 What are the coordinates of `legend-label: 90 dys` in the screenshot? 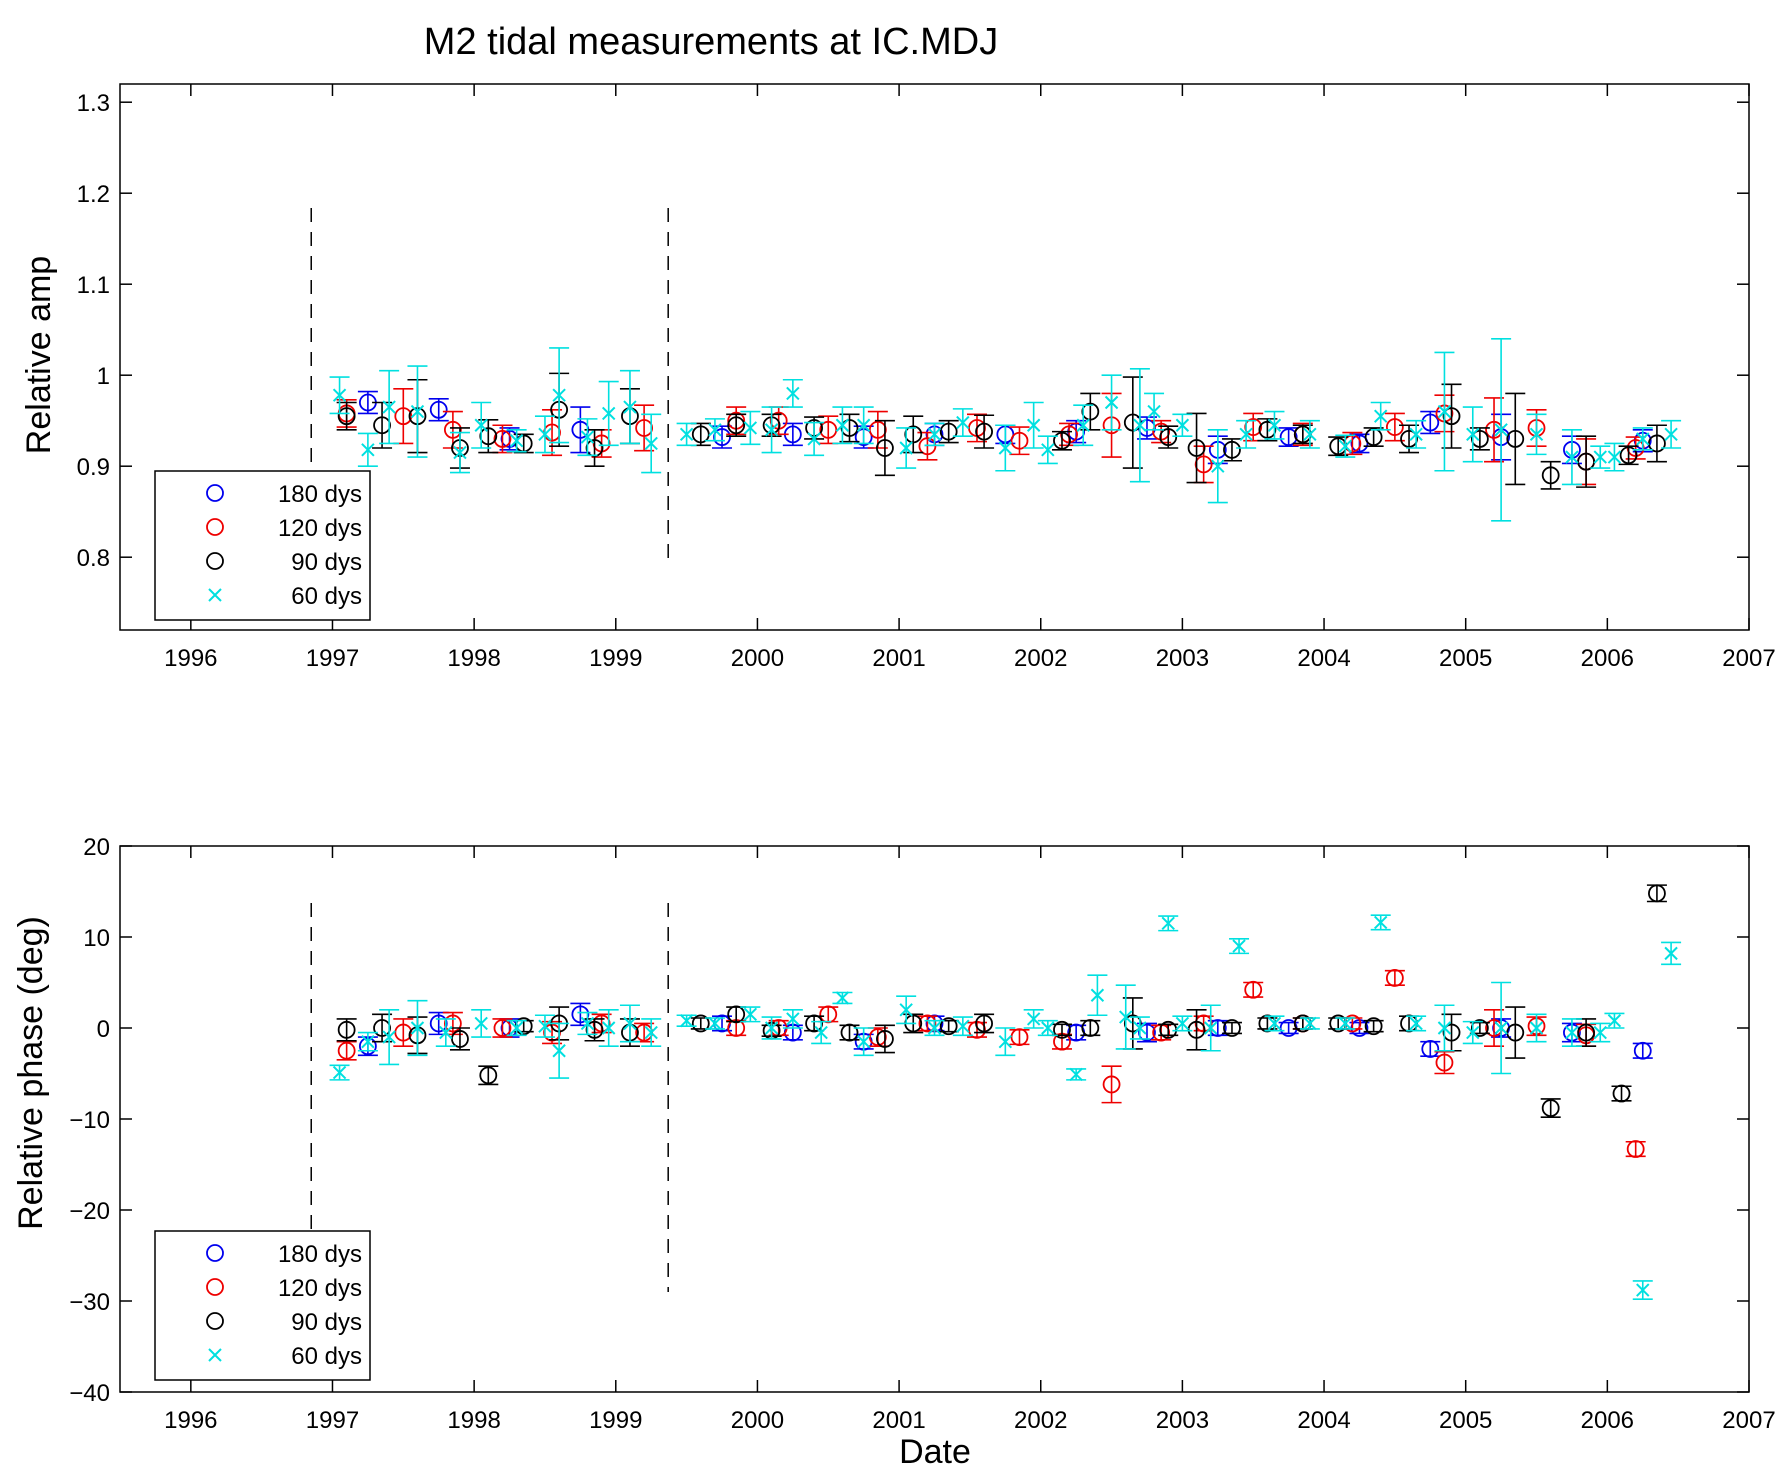 It's located at (326, 1322).